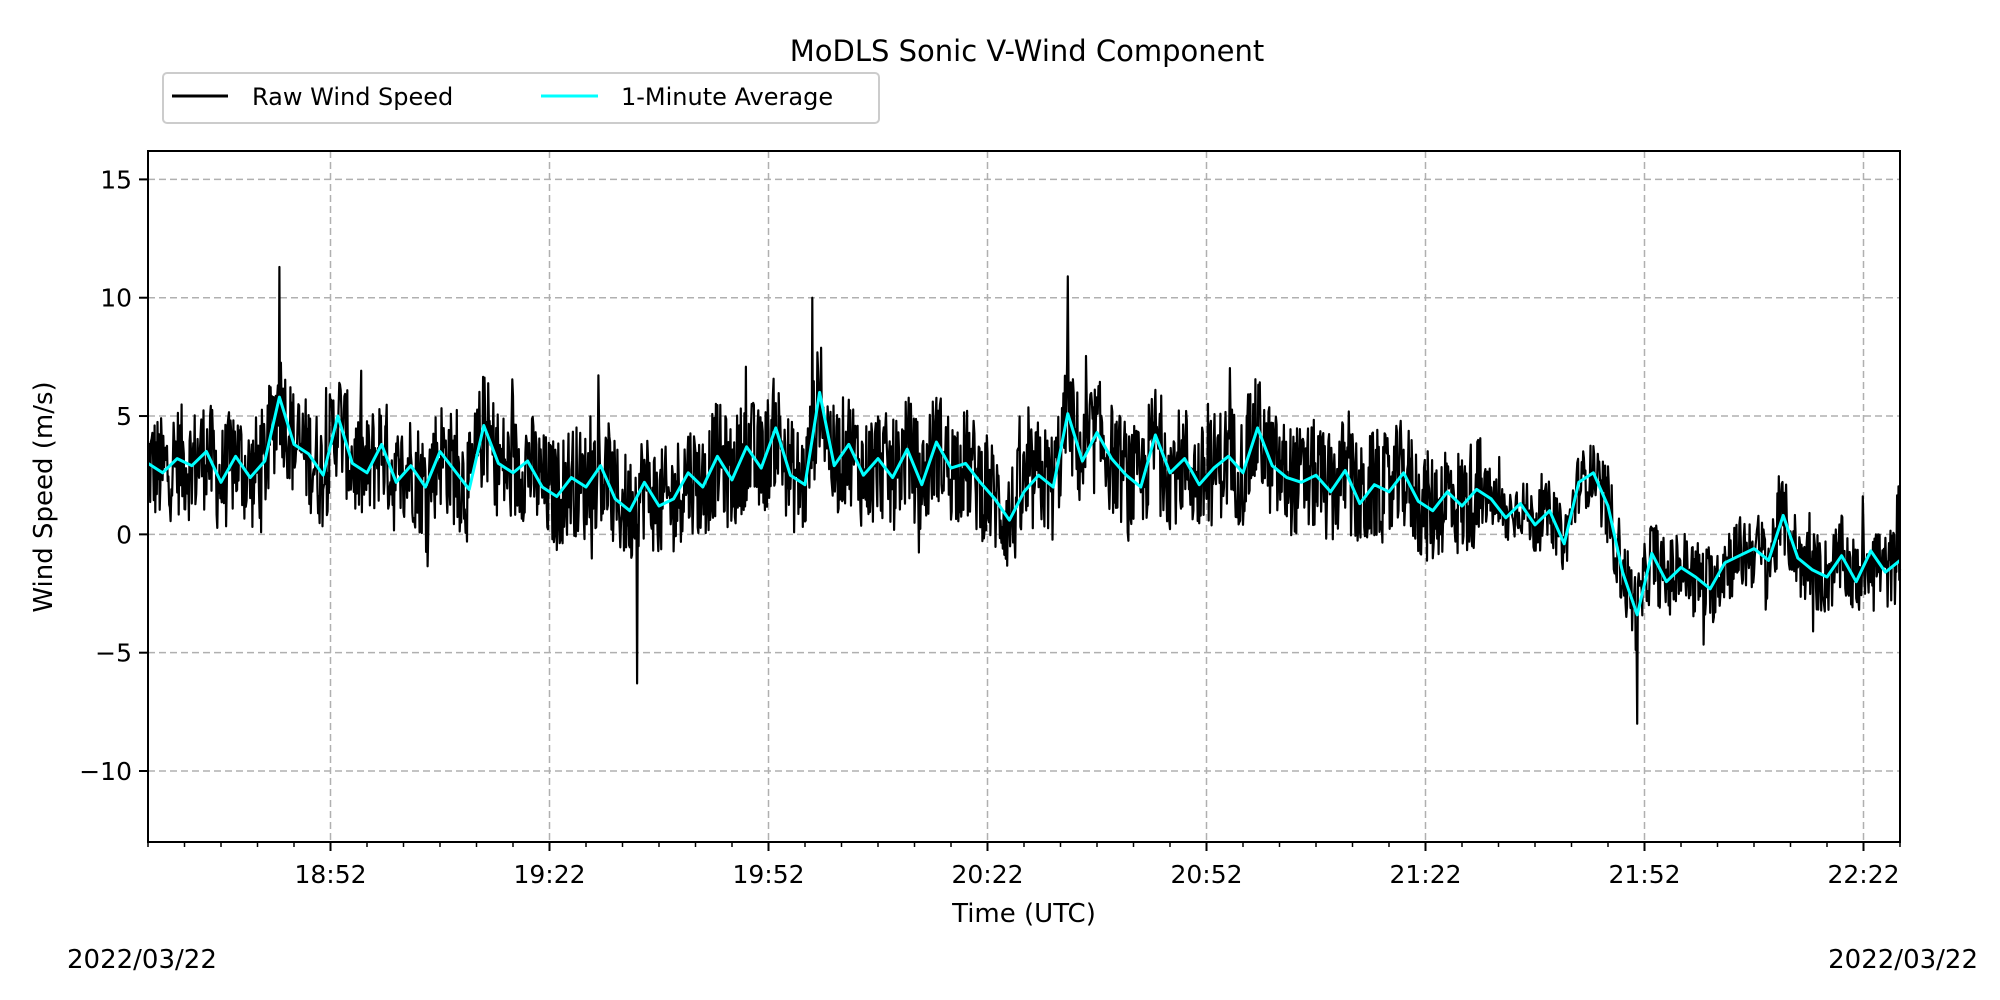 The width and height of the screenshot is (2000, 1000). Describe the element at coordinates (1027, 51) in the screenshot. I see `chart-title: MoDLS Sonic V-Wind Component` at that location.